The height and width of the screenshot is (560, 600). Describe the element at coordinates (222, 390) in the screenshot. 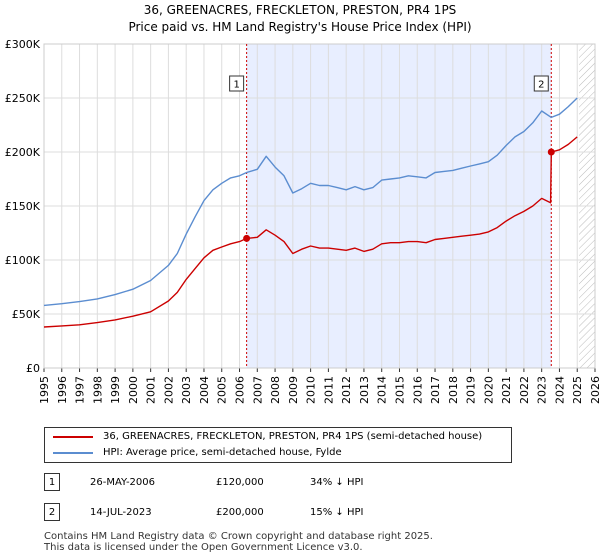

I see `x-tick-label: 2005` at that location.